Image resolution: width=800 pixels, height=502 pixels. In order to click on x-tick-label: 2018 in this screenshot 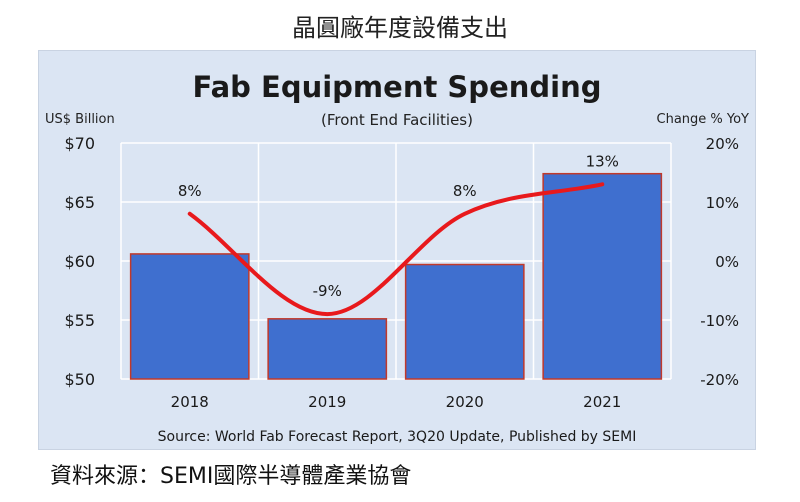, I will do `click(190, 402)`.